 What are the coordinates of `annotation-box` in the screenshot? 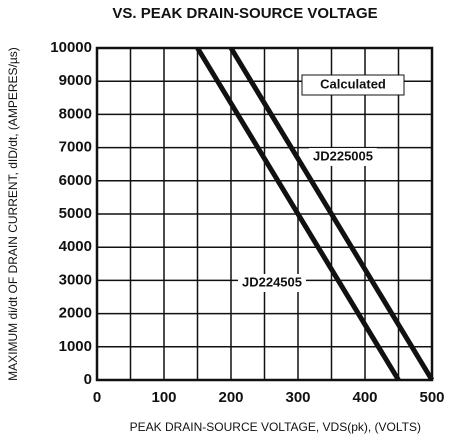 It's located at (353, 85).